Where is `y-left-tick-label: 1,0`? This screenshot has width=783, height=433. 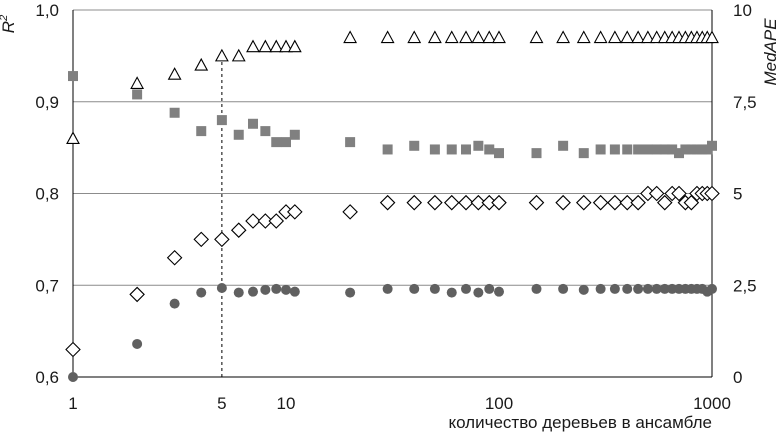
y-left-tick-label: 1,0 is located at coordinates (47, 10).